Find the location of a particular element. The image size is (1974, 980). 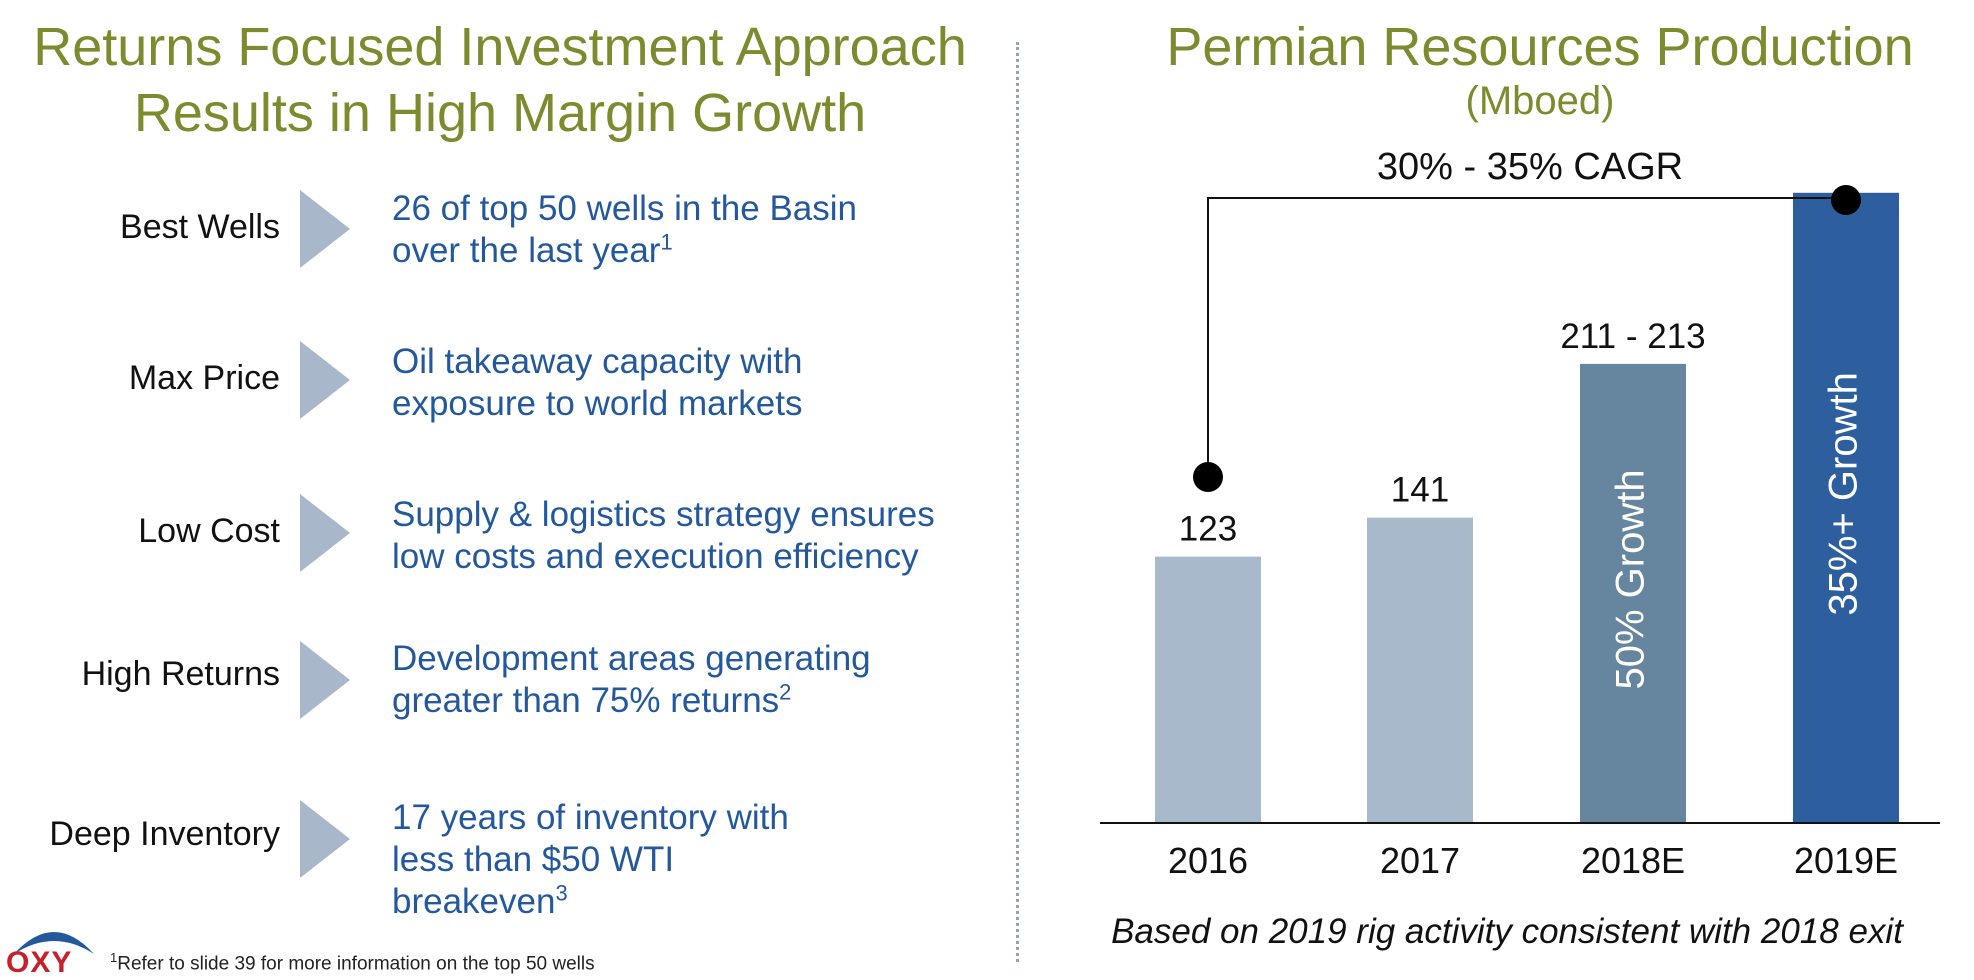

row-text-line: 17 years of inventory with is located at coordinates (590, 817).